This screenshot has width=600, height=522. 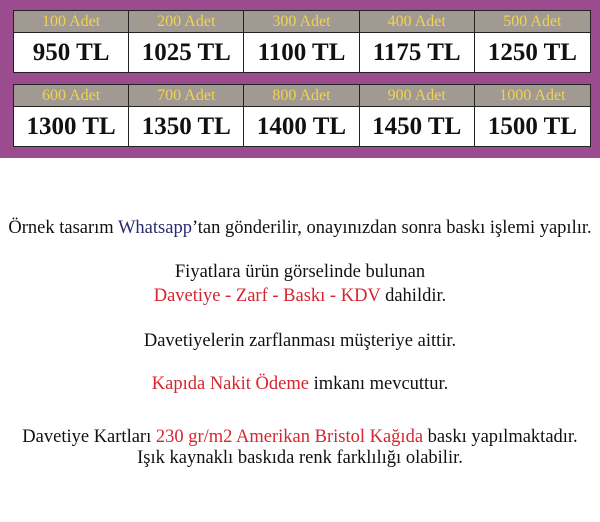 I want to click on payment-method: Kapıda Nakit Ödeme, so click(x=230, y=384).